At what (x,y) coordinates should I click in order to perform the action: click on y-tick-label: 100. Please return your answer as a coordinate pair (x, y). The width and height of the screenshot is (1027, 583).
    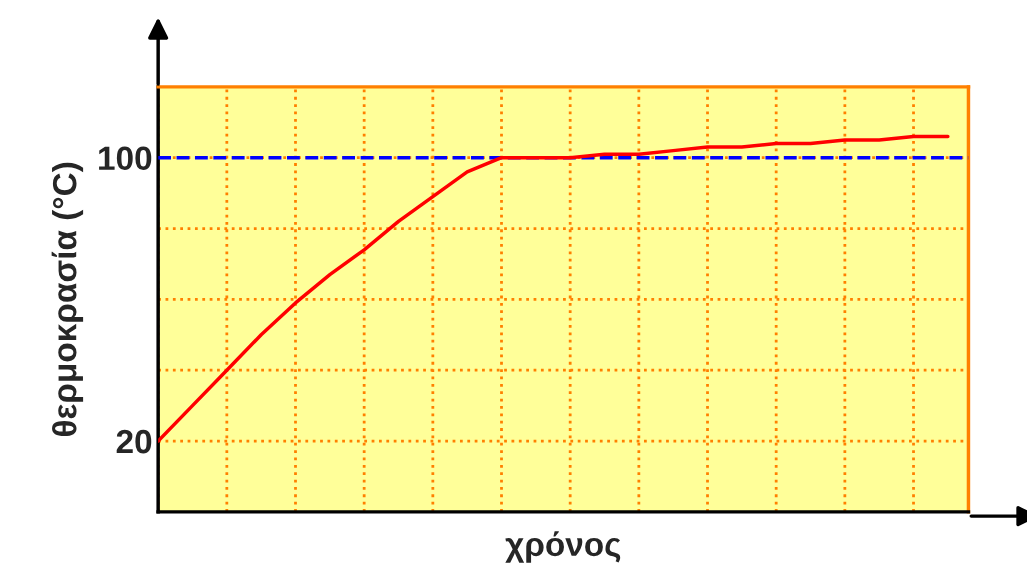
    Looking at the image, I should click on (125, 158).